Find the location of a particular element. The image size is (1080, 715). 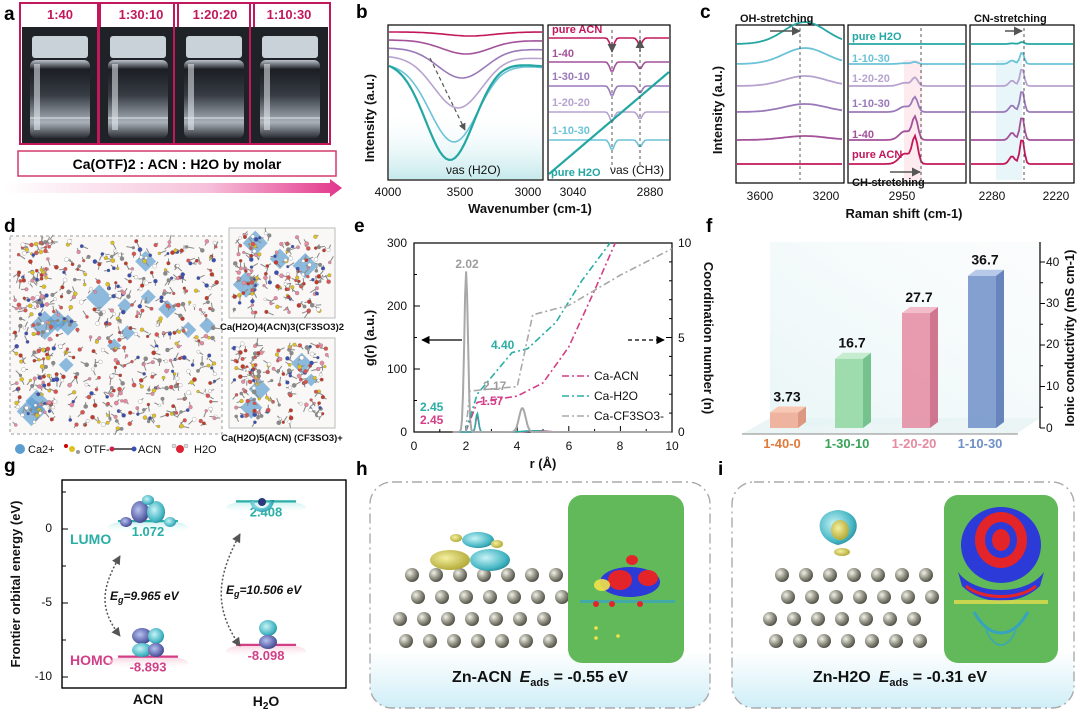

e-tick-labels: 0 2 4 6 8 10 0 100 200 300 0 5 10 is located at coordinates (539, 344).